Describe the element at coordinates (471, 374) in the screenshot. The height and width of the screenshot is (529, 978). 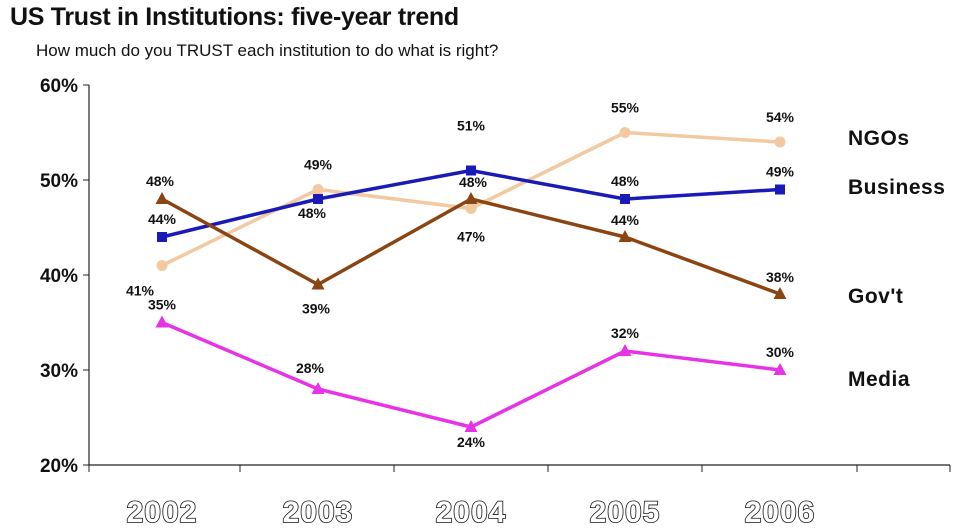
I see `series-line-media` at that location.